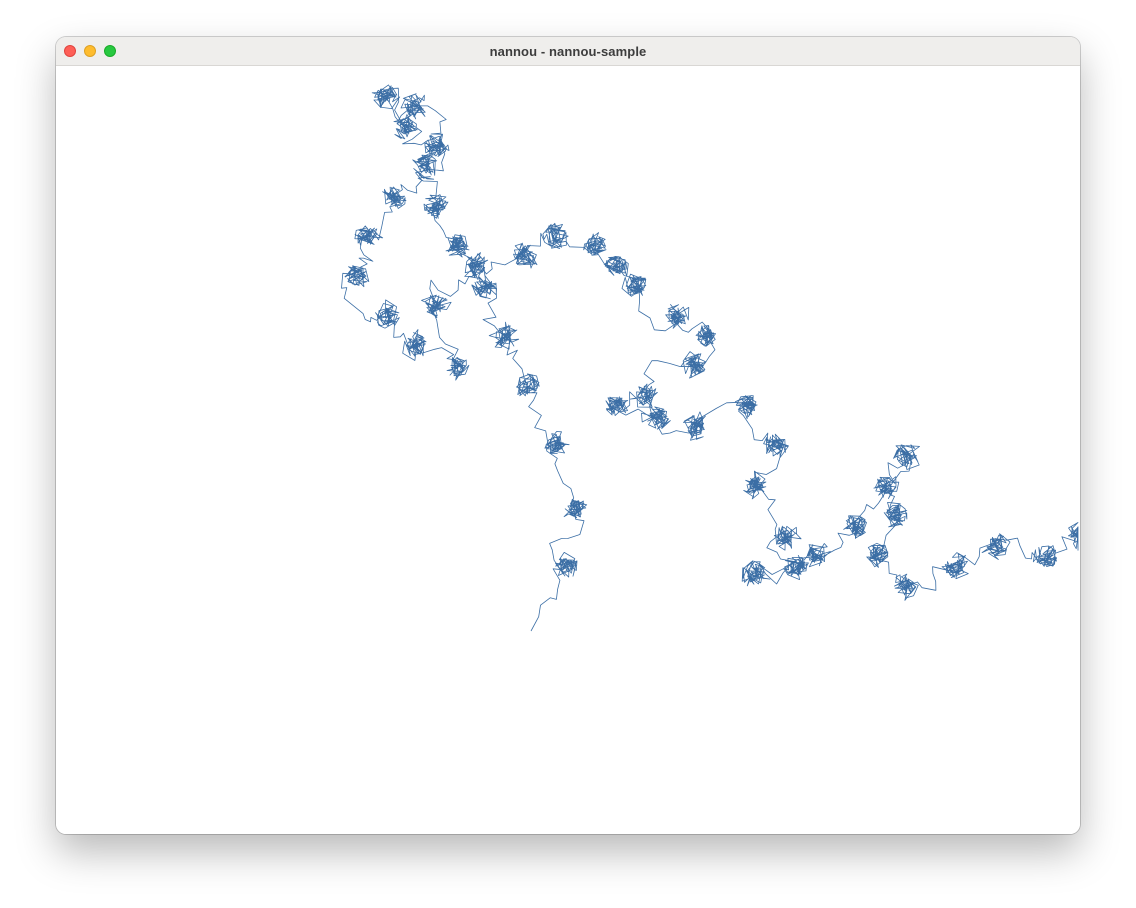 The height and width of the screenshot is (908, 1136). I want to click on window-title: nannou - nannou-sample, so click(568, 51).